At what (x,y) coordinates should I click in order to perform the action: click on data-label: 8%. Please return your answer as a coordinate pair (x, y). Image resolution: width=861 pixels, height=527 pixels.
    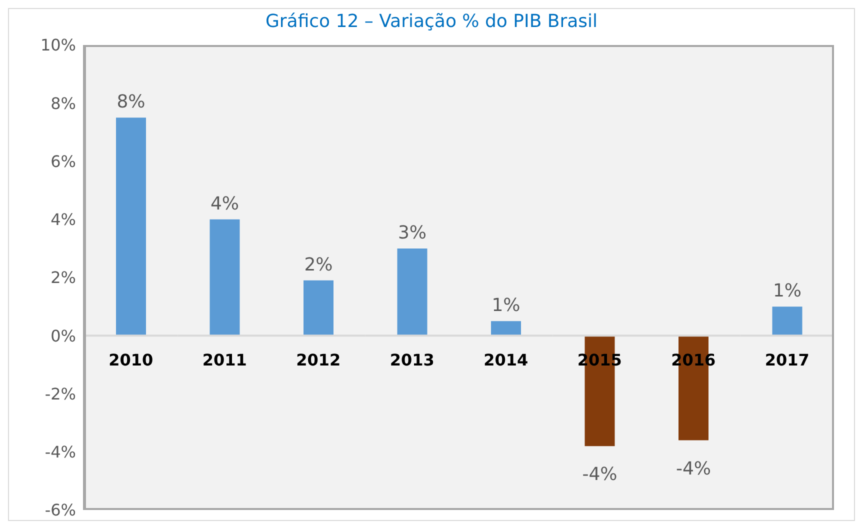
    Looking at the image, I should click on (131, 102).